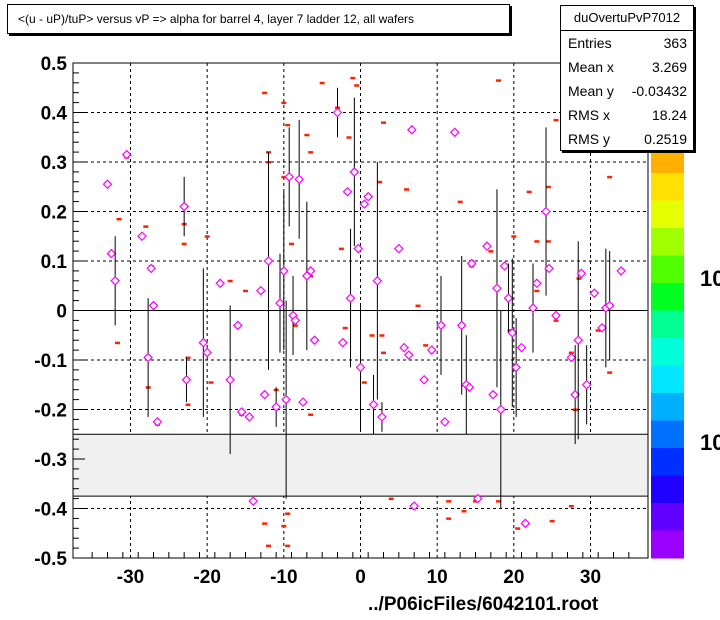  Describe the element at coordinates (589, 115) in the screenshot. I see `stat-label: RMS x` at that location.